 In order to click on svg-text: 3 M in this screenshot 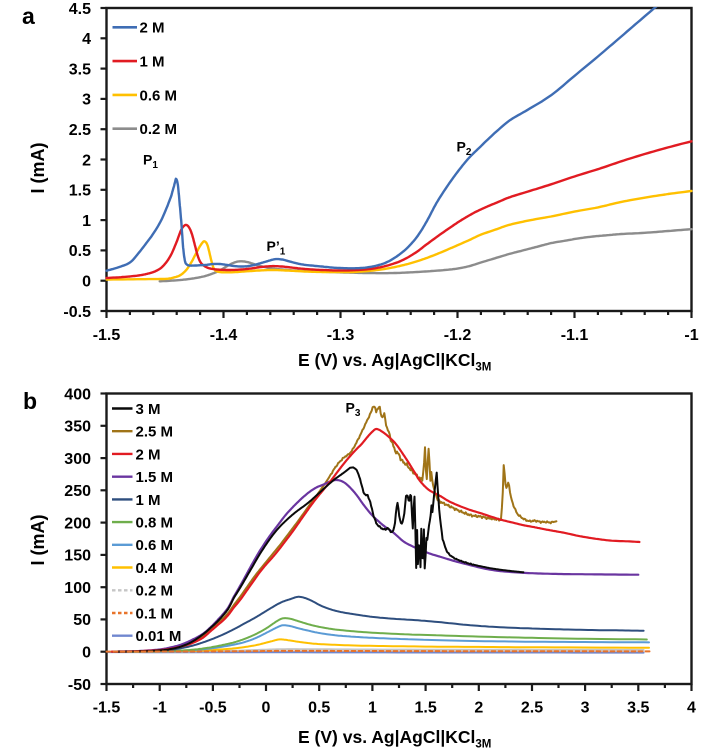, I will do `click(148, 409)`.